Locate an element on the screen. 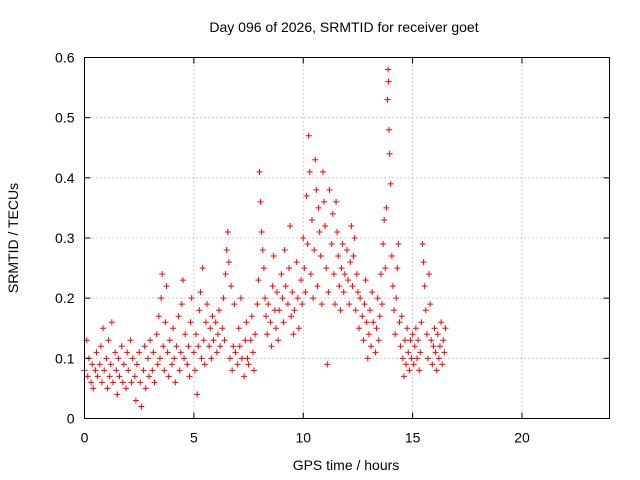 The image size is (640, 480). x-tick-label: 5 is located at coordinates (194, 438).